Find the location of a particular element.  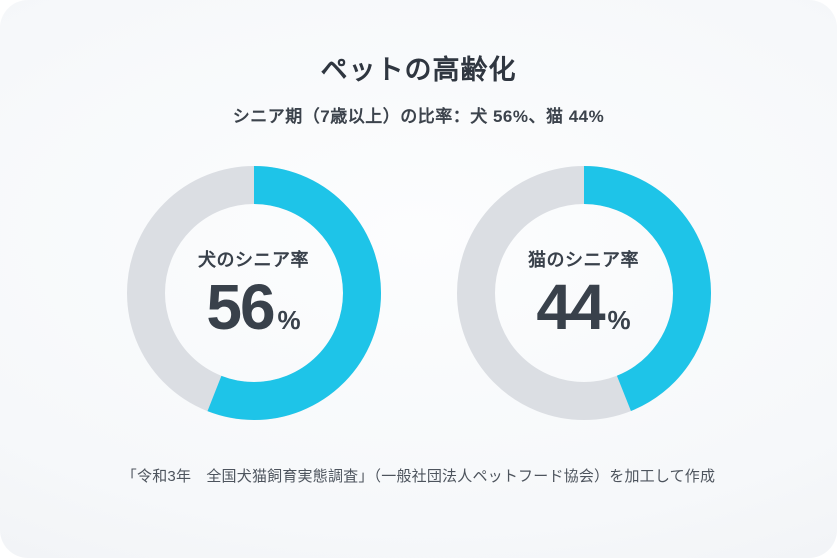

cat-senior-donut-chart: 猫のシニア率 44 % is located at coordinates (583, 293).